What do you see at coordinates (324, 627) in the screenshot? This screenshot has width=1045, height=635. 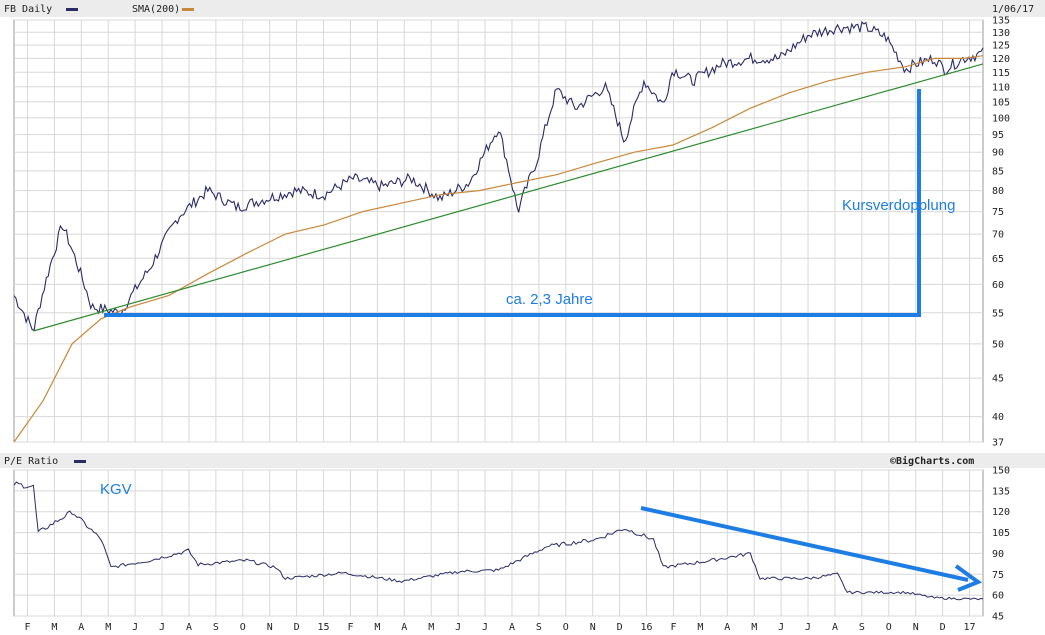 I see `x-tick-label: 15` at bounding box center [324, 627].